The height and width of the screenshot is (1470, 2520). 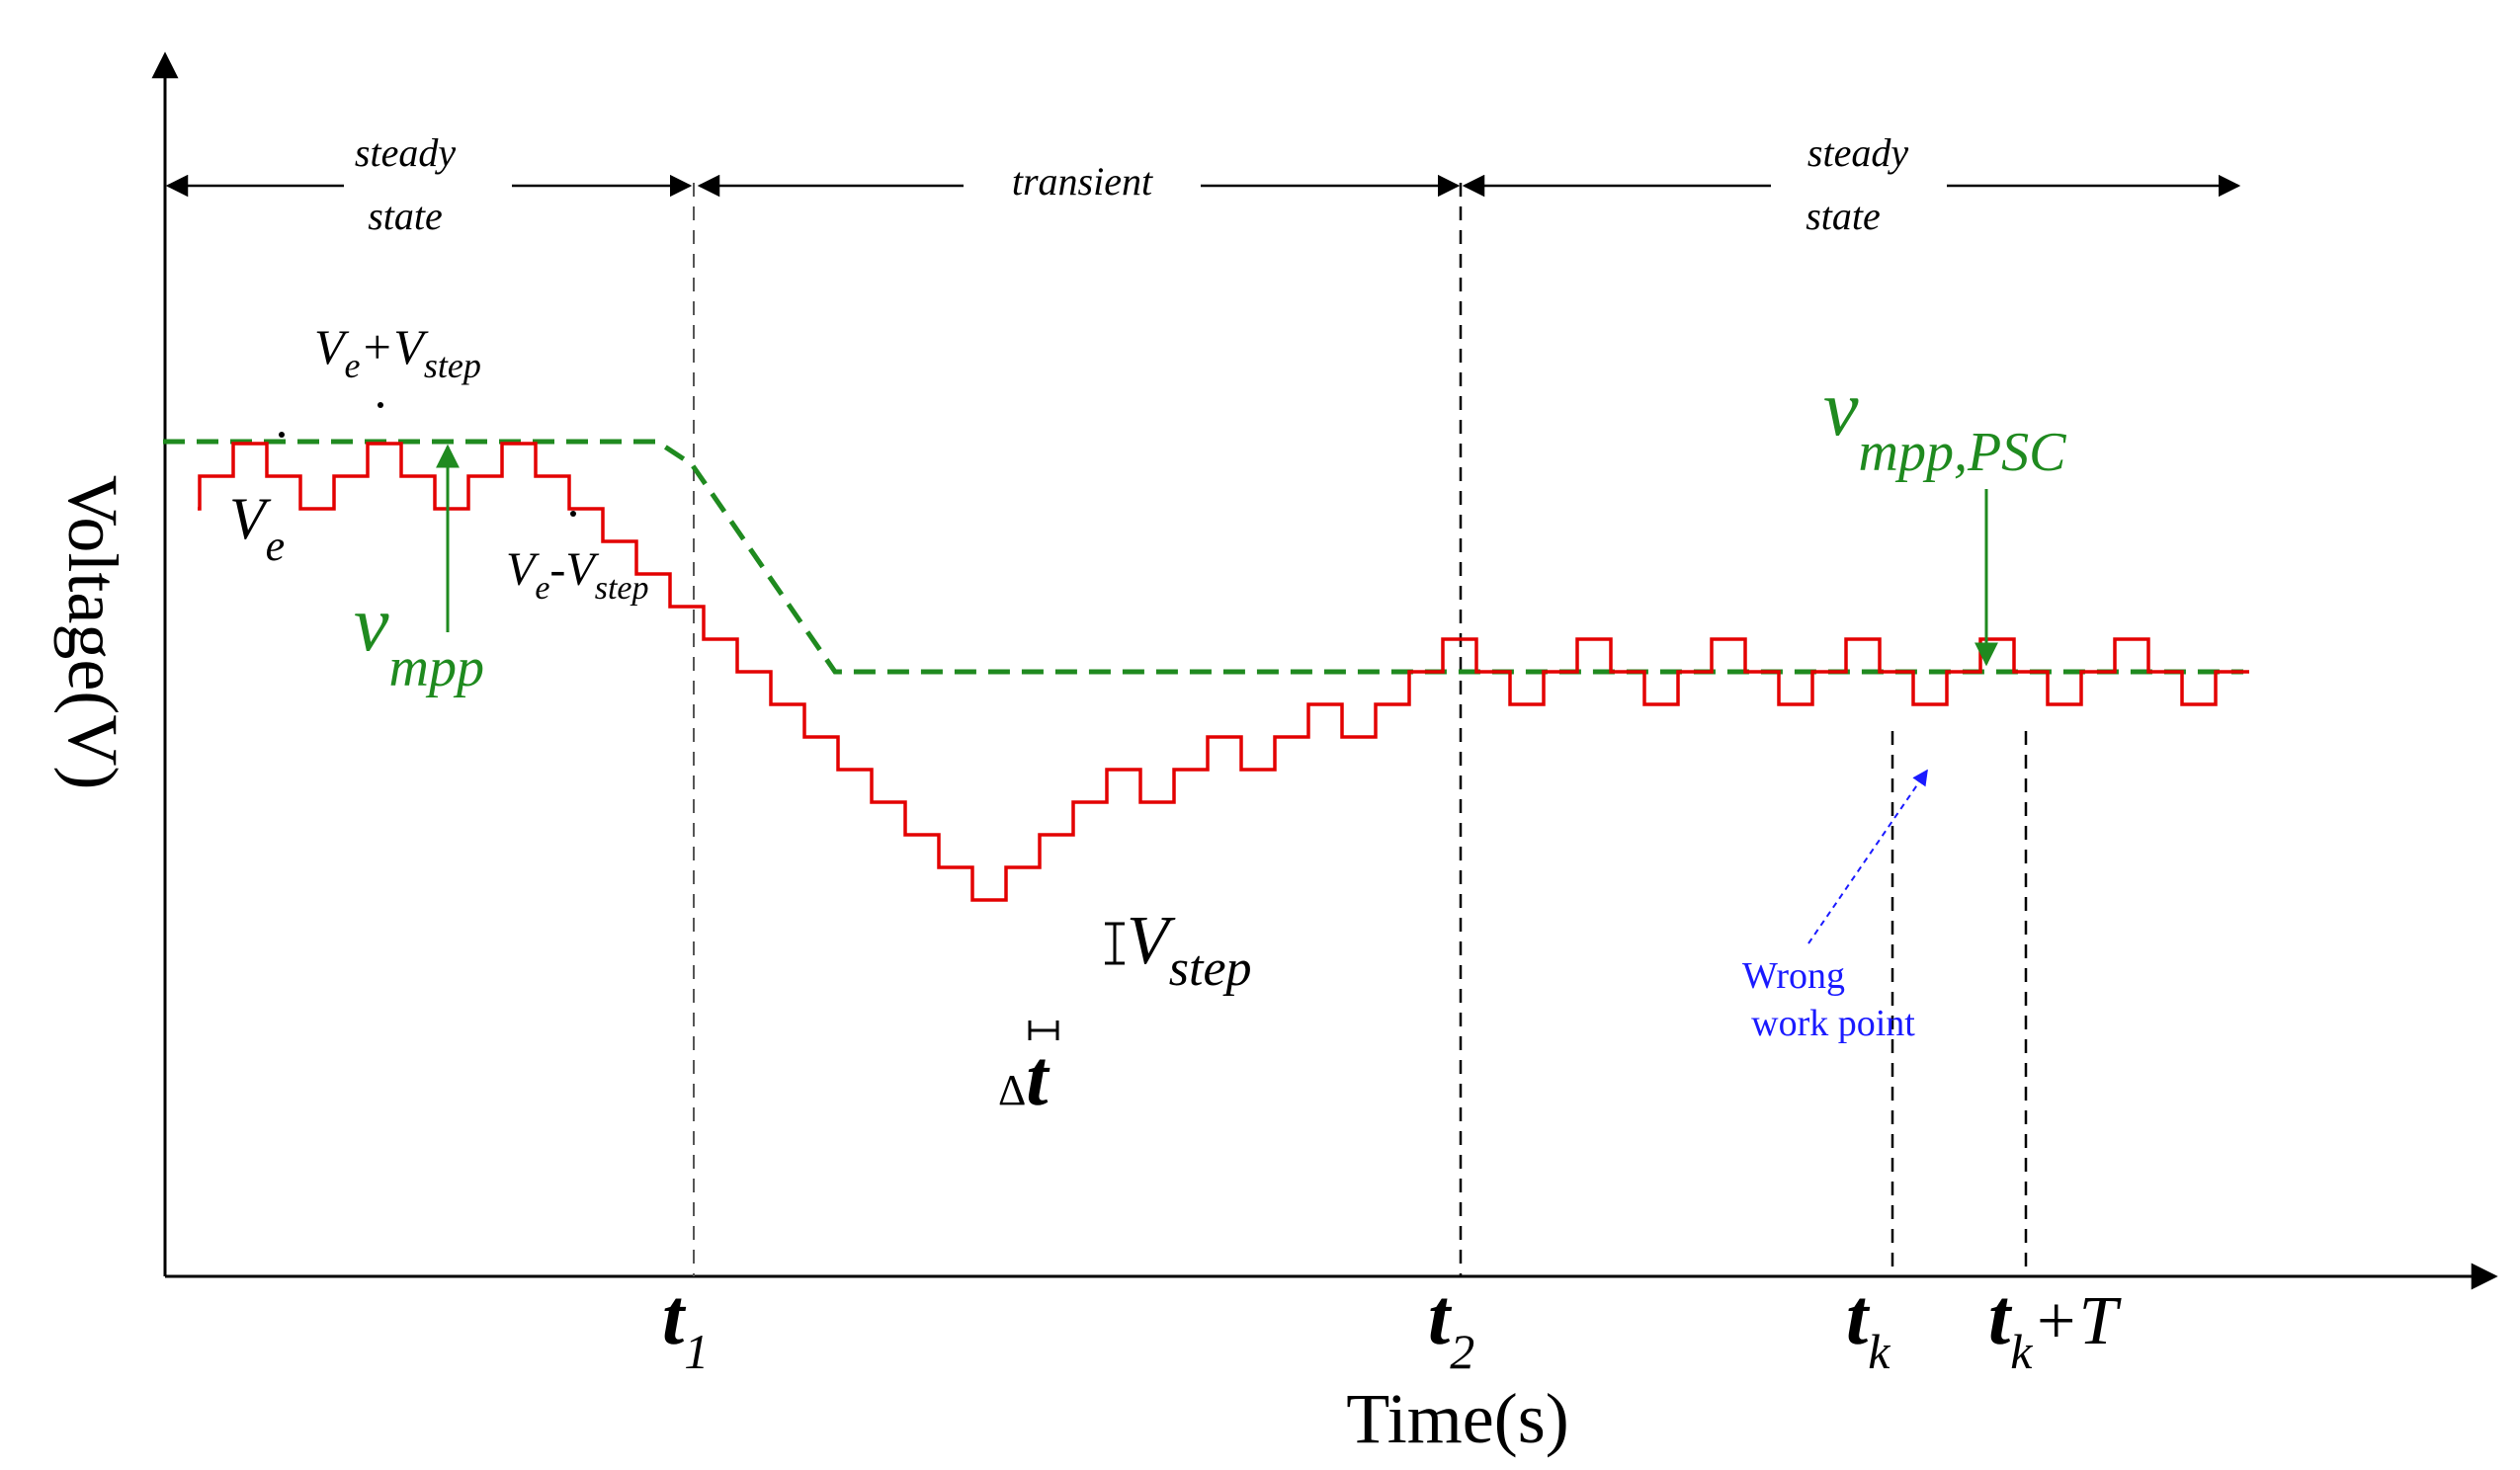 I want to click on ve-label: Ve, so click(x=257, y=528).